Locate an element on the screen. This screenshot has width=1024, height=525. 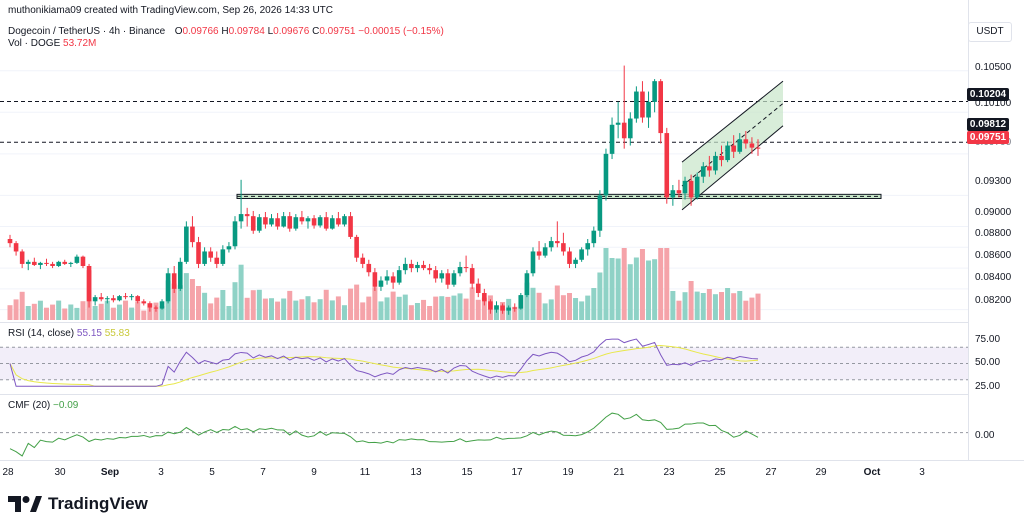
time-tick: 11 is located at coordinates (365, 472).